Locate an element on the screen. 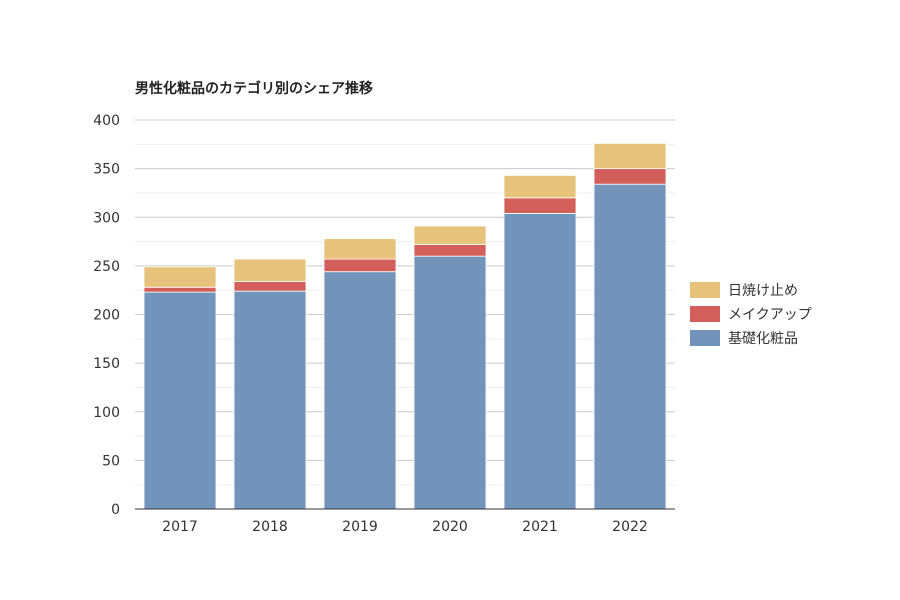 The height and width of the screenshot is (600, 900). legend-label: メイクアップ is located at coordinates (770, 315).